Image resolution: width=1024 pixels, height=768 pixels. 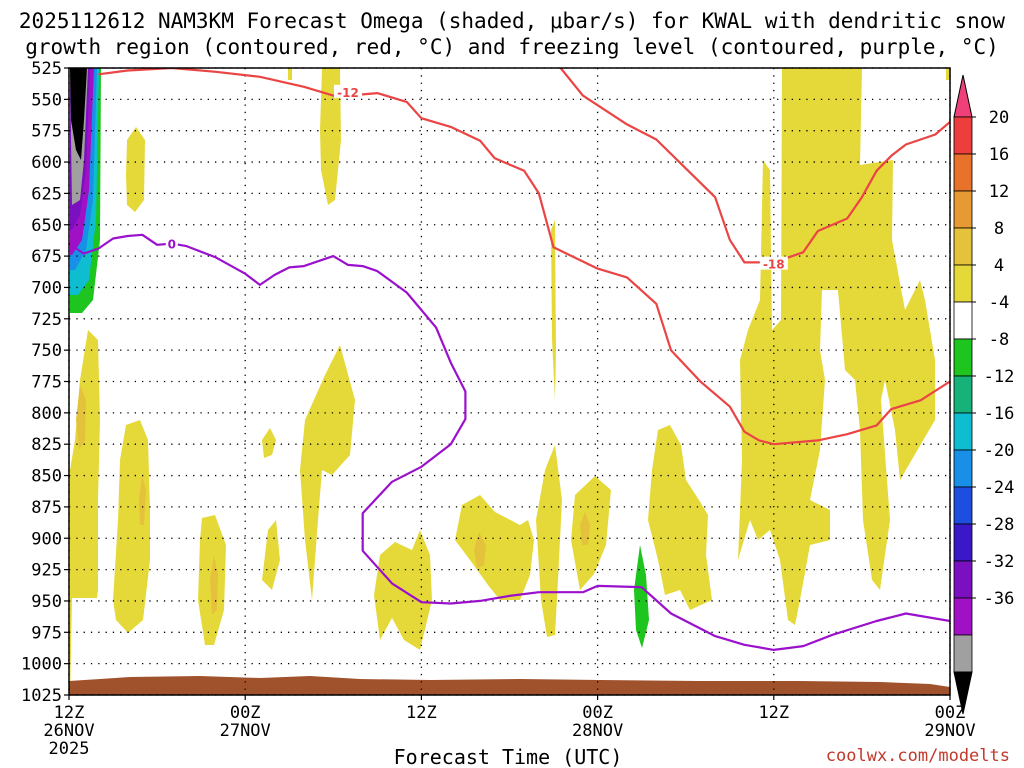 I want to click on x-axis-label: Forecast Time (UTC), so click(x=508, y=756).